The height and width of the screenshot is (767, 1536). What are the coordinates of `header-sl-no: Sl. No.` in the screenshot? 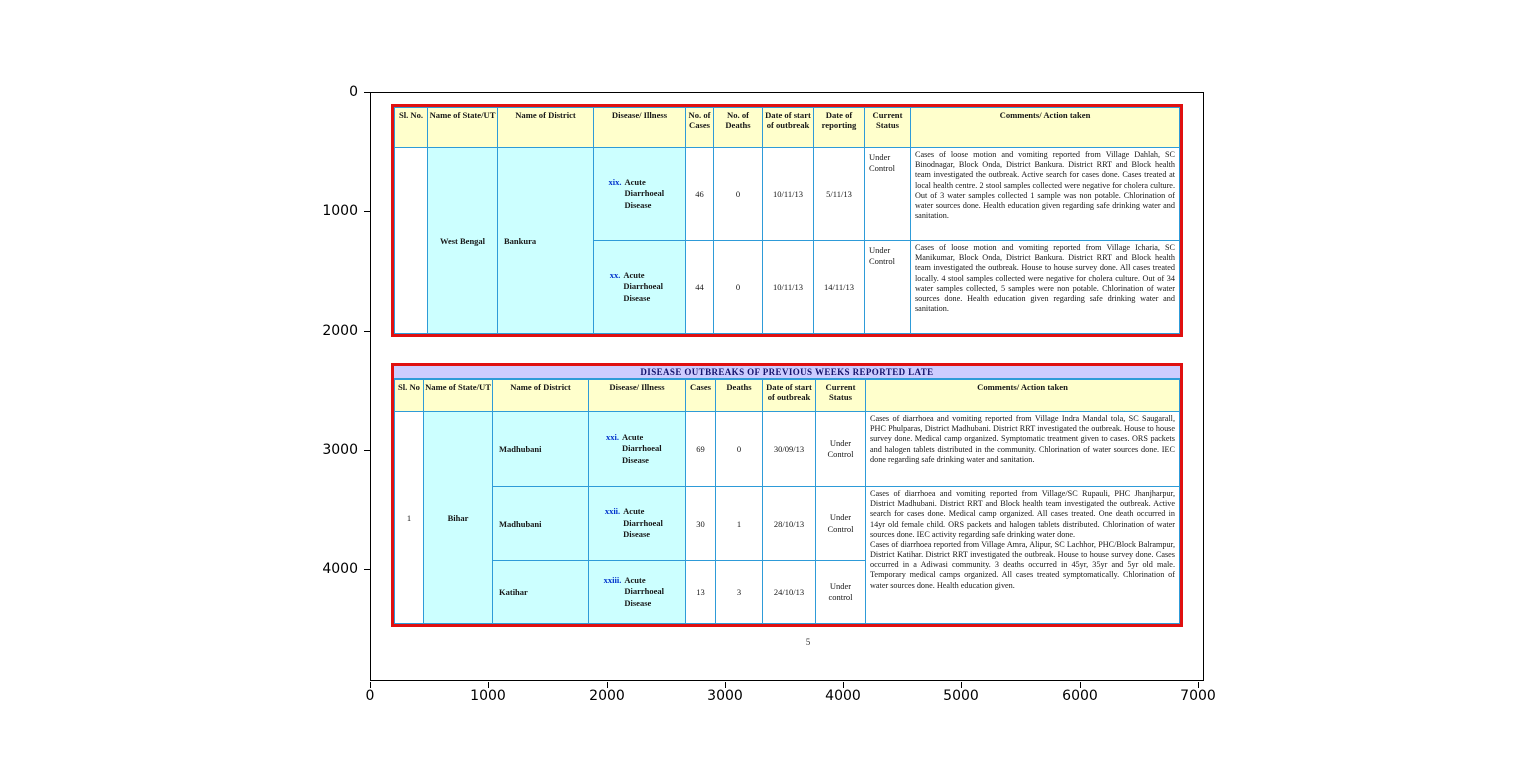 It's located at (411, 127).